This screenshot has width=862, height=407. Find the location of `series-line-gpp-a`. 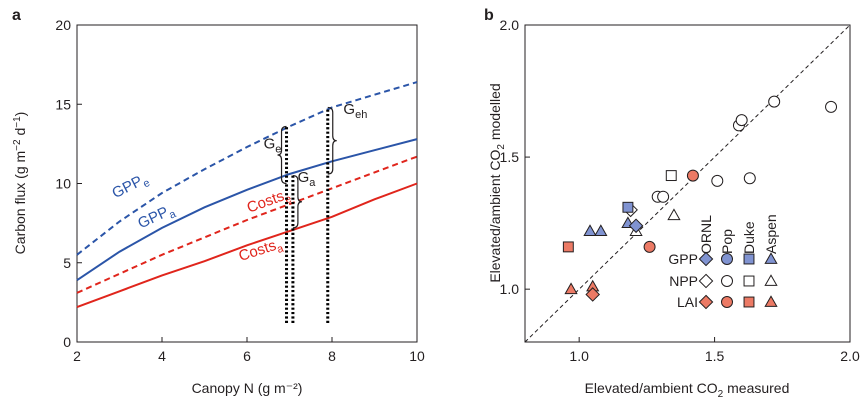

series-line-gpp-a is located at coordinates (247, 210).